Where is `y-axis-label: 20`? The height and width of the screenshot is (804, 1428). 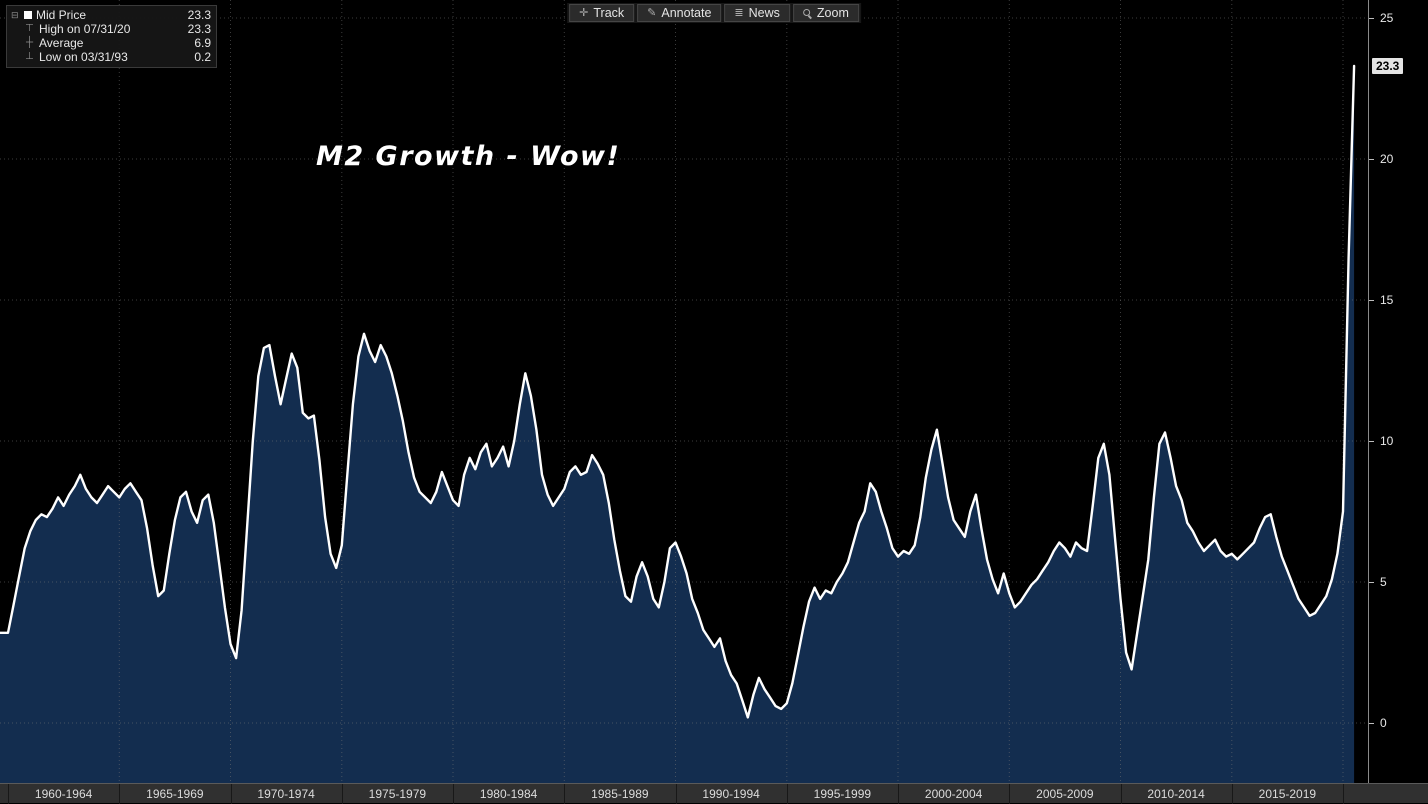 y-axis-label: 20 is located at coordinates (1387, 159).